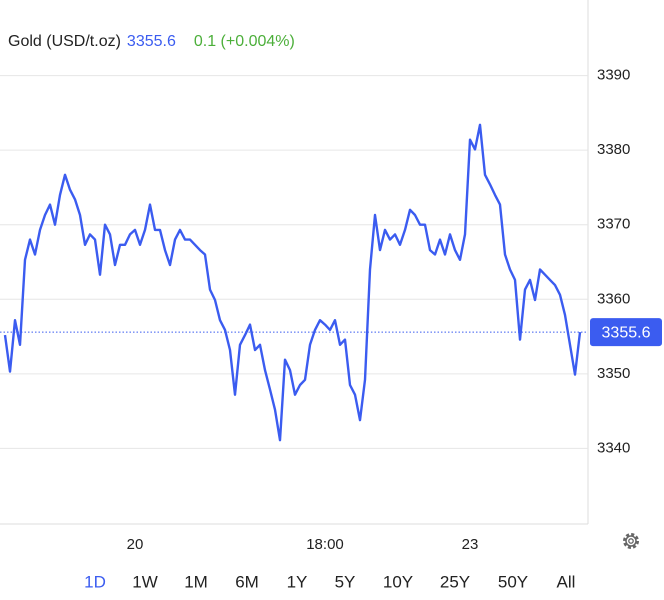 Image resolution: width=664 pixels, height=600 pixels. Describe the element at coordinates (398, 581) in the screenshot. I see `range-button: 10Y` at that location.